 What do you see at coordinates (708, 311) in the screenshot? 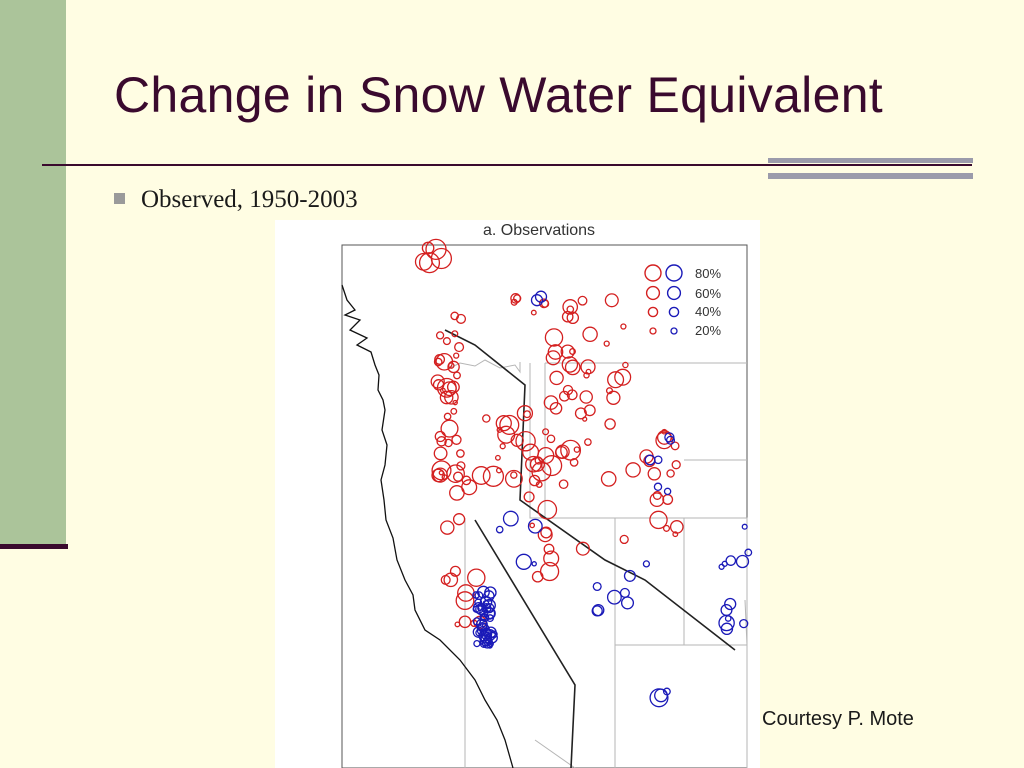
I see `legend-label-40: 40%` at bounding box center [708, 311].